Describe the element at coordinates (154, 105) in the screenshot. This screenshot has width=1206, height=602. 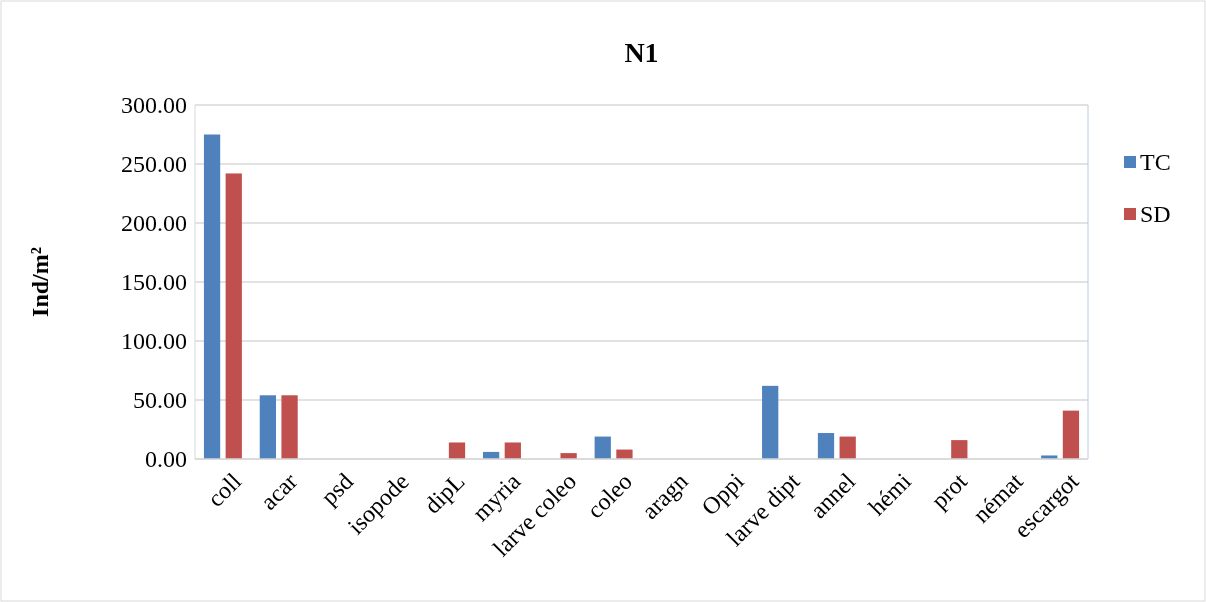
I see `y-tick-label: 300.00` at that location.